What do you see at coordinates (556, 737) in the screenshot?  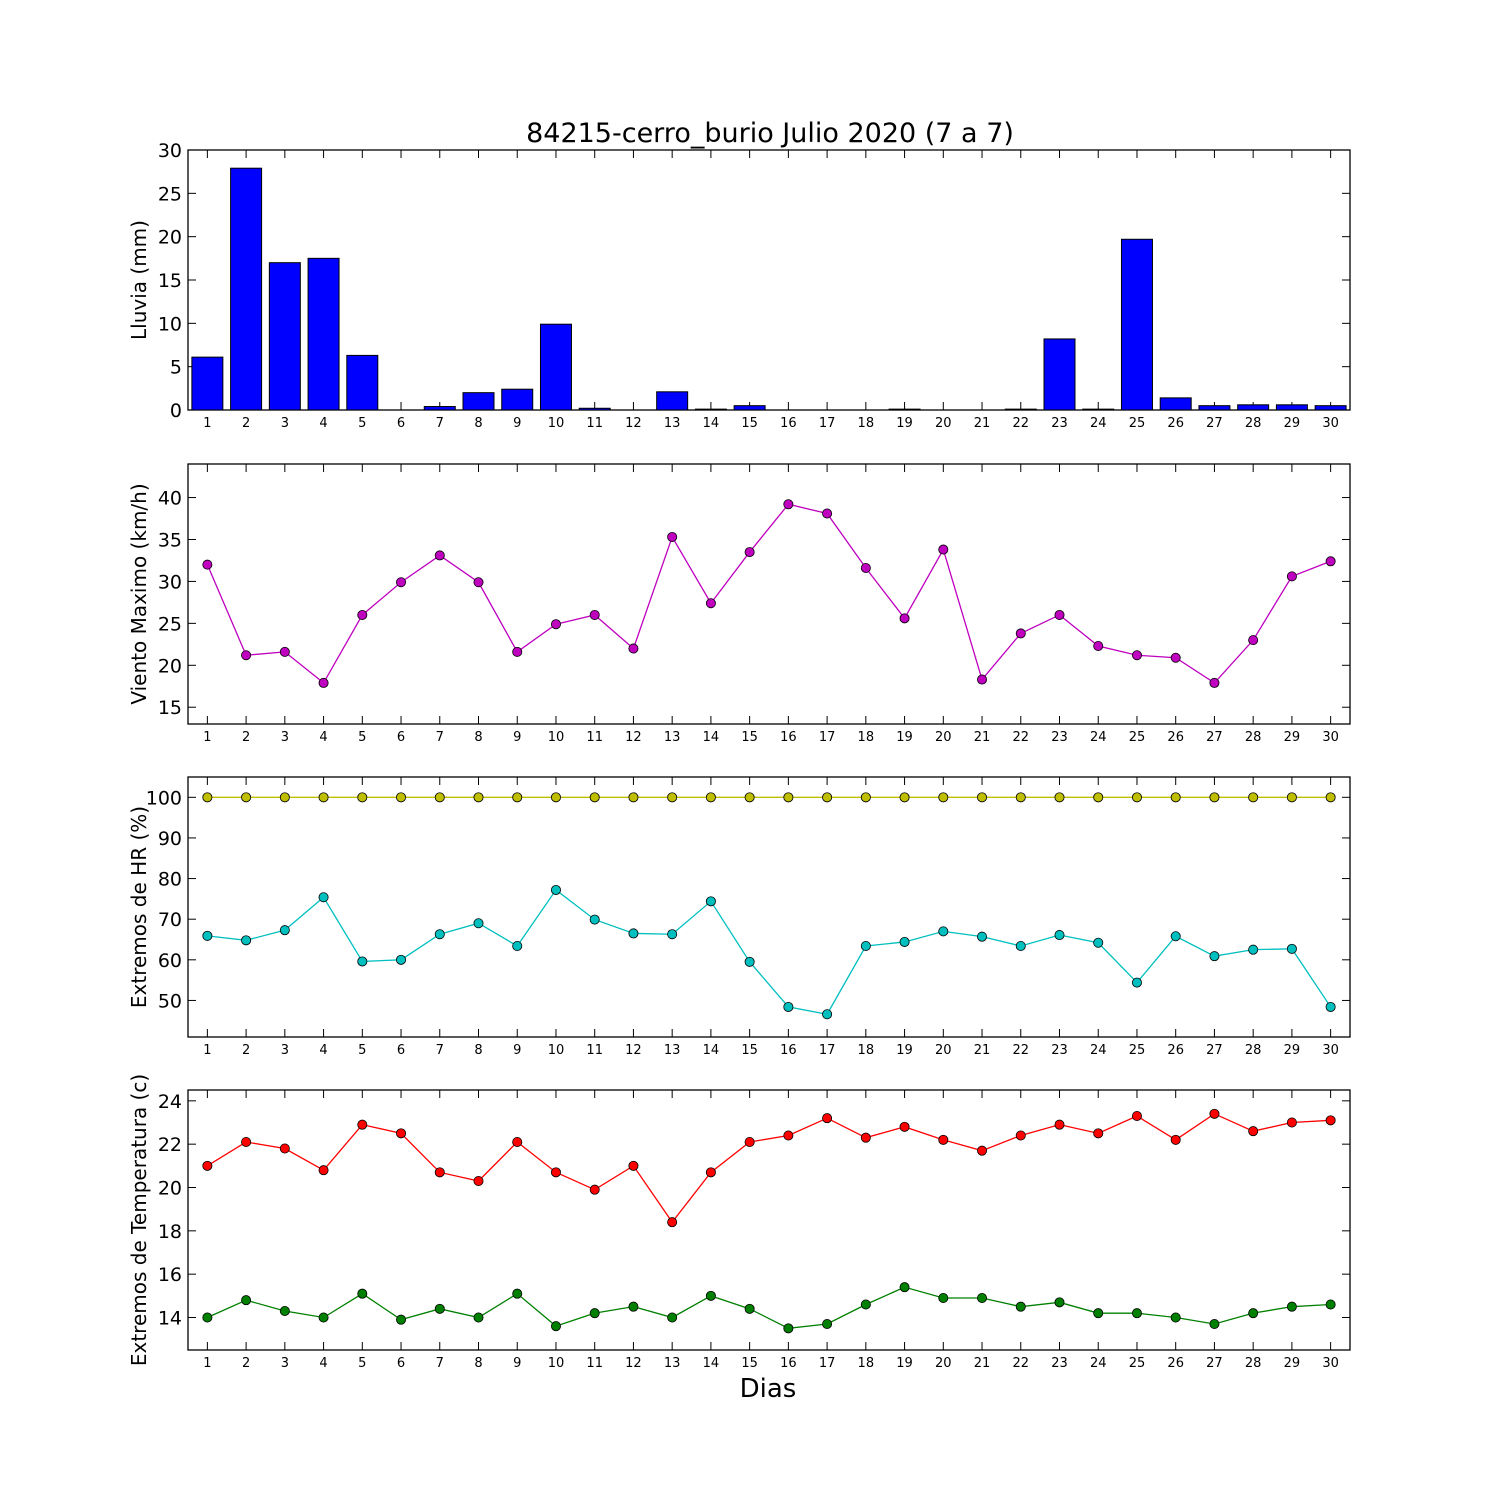 I see `x-tick-label: 10` at bounding box center [556, 737].